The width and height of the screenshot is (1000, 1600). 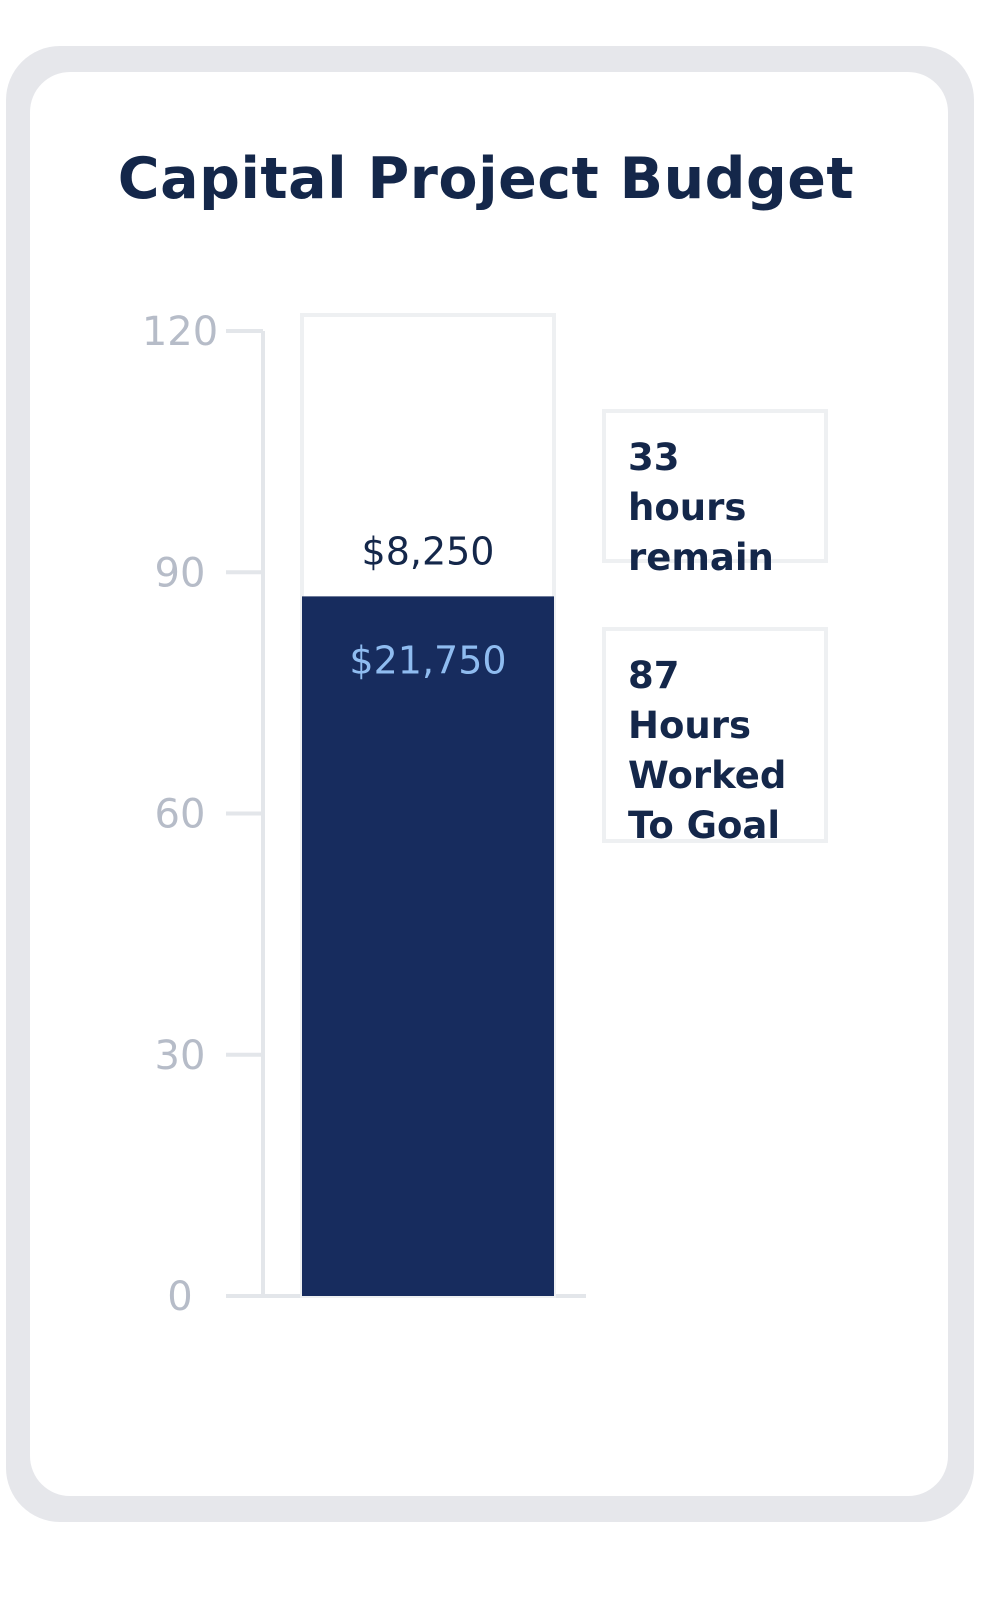 I want to click on y-ticks: 0 30 60 90 120, so click(x=202, y=814).